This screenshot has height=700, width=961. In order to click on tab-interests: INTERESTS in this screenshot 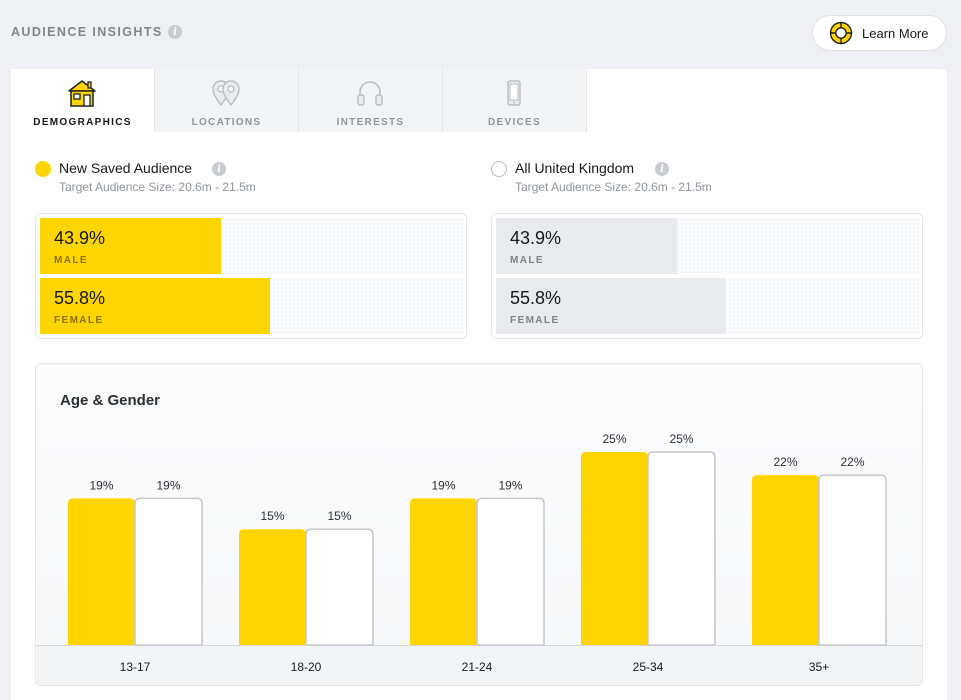, I will do `click(371, 100)`.